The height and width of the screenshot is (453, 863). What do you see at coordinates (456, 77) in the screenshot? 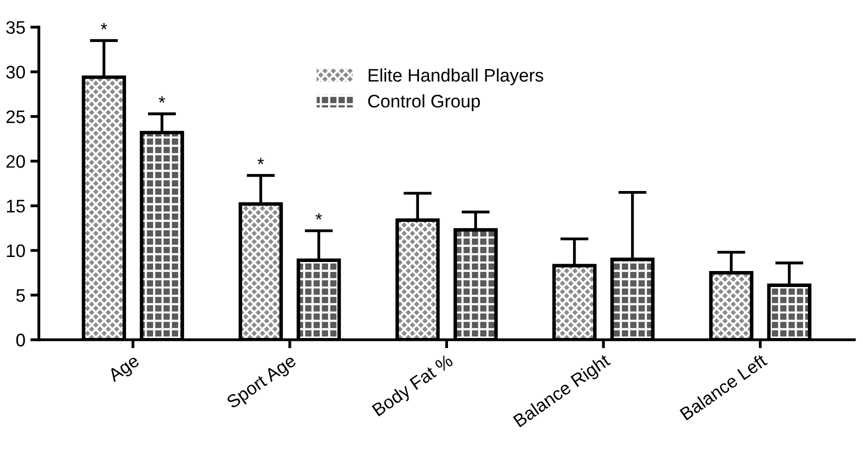
I see `legend-label: Elite Handball Players` at bounding box center [456, 77].